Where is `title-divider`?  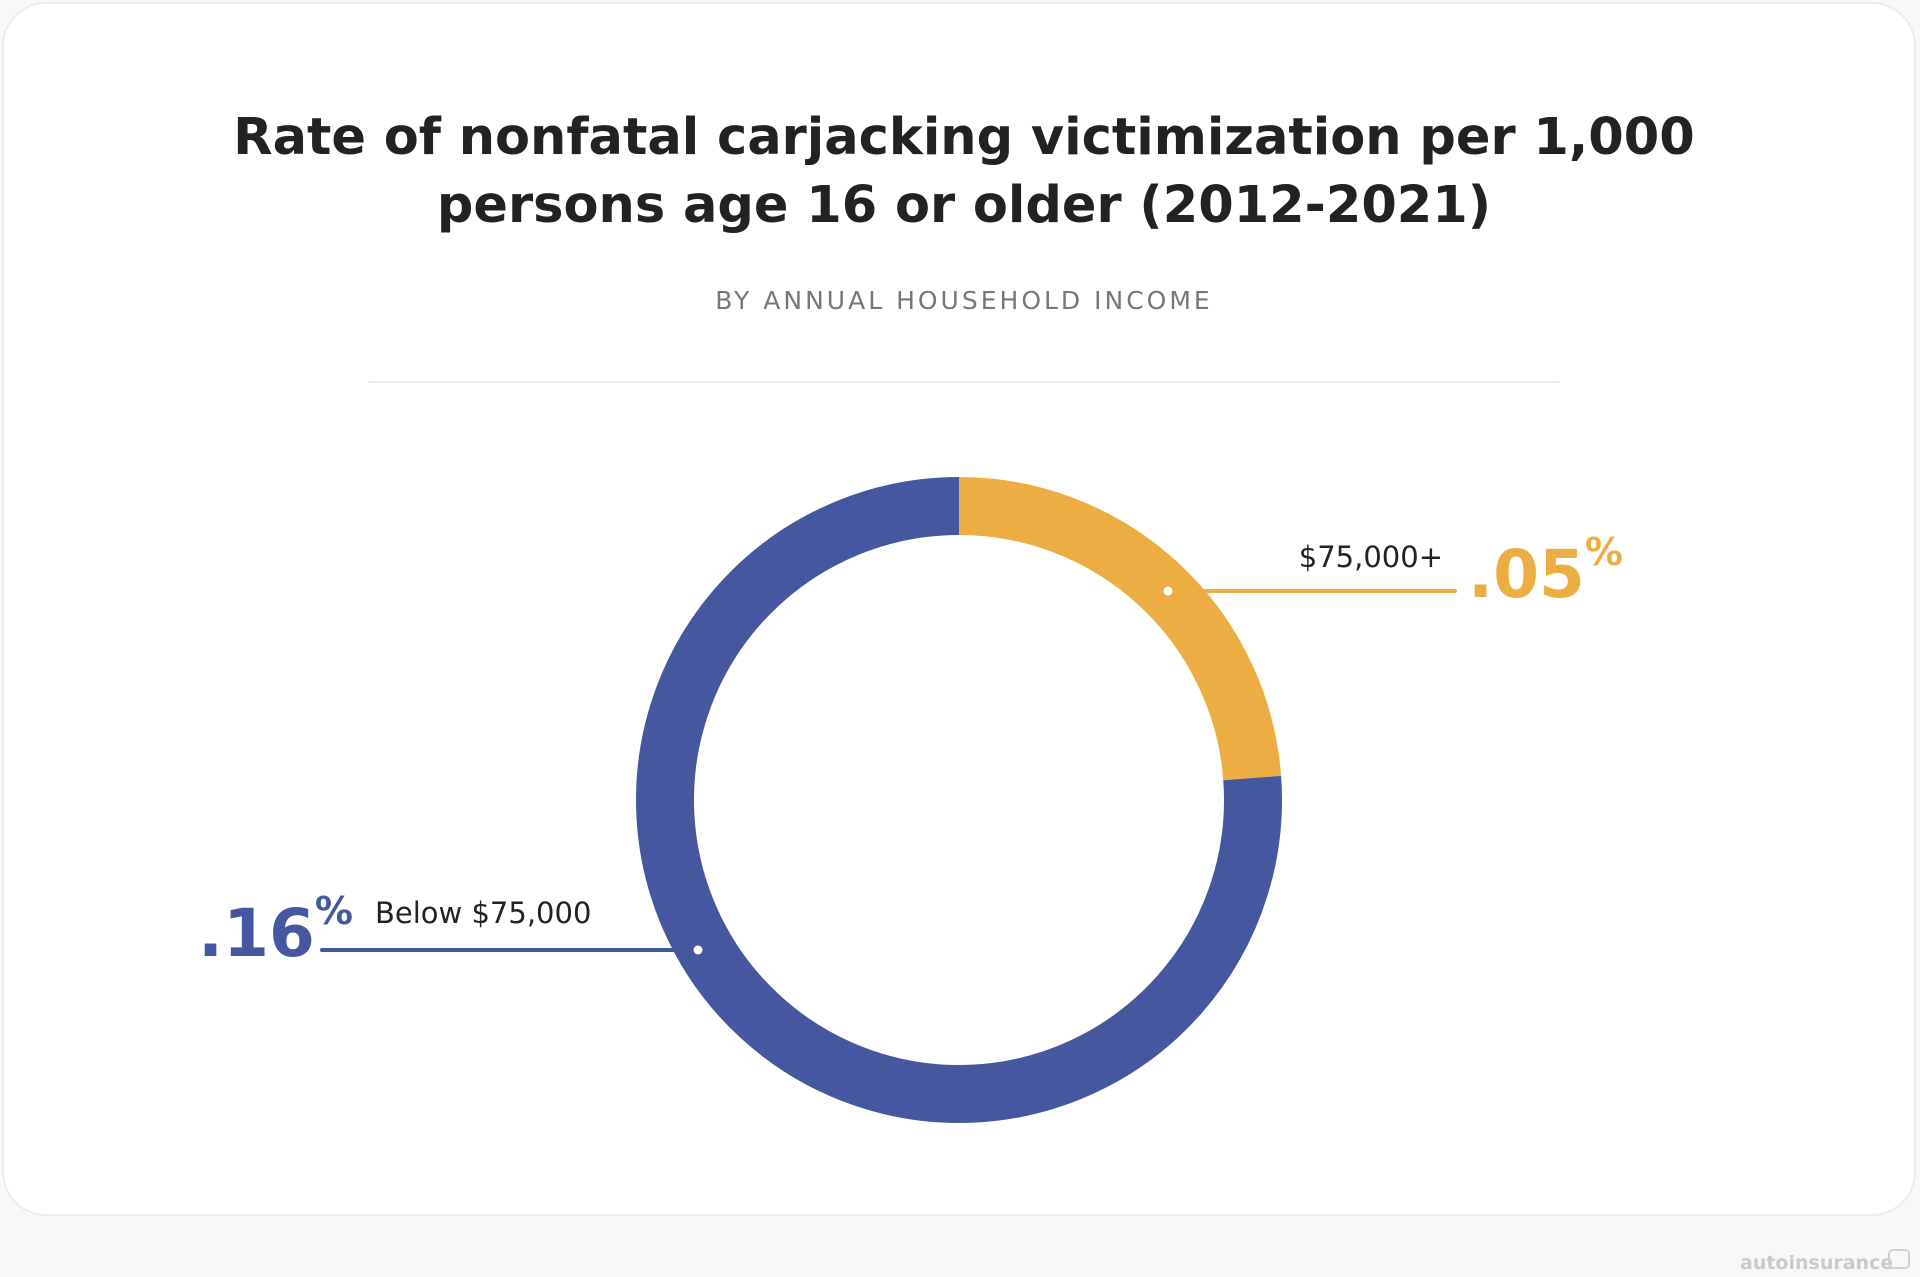 title-divider is located at coordinates (964, 382).